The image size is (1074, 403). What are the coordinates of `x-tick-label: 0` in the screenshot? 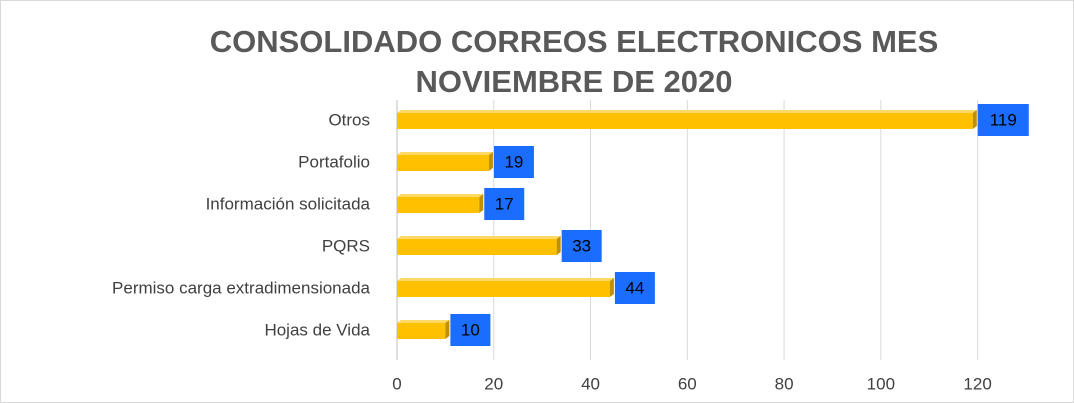 It's located at (396, 383).